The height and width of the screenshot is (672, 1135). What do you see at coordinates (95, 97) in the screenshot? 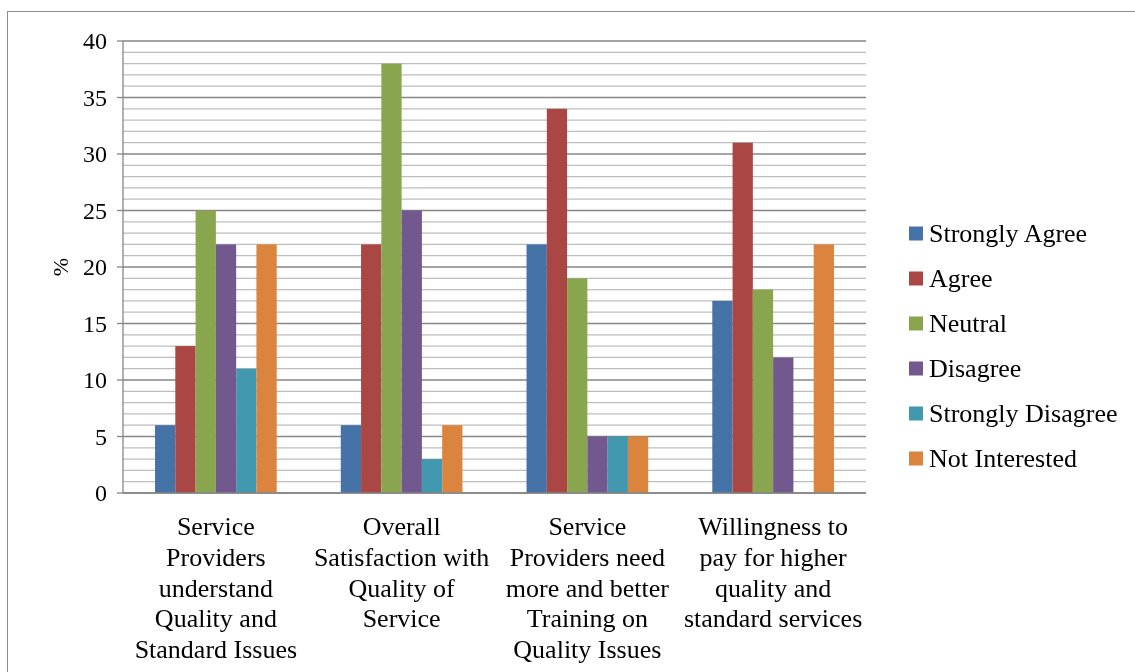
I see `y-tick-label: 35` at bounding box center [95, 97].